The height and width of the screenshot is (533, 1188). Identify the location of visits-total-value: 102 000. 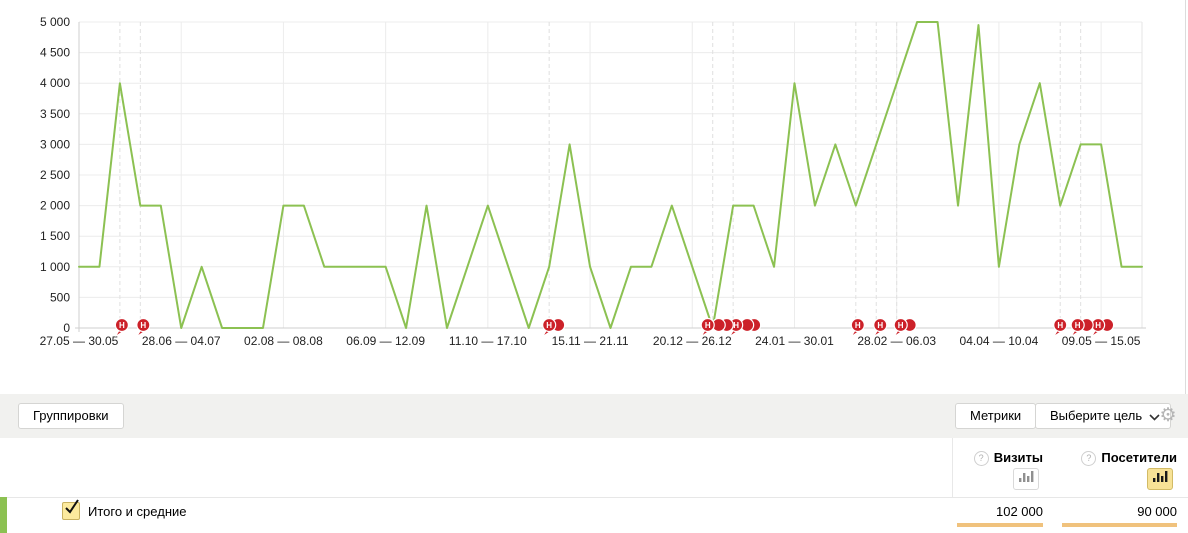
(1019, 511).